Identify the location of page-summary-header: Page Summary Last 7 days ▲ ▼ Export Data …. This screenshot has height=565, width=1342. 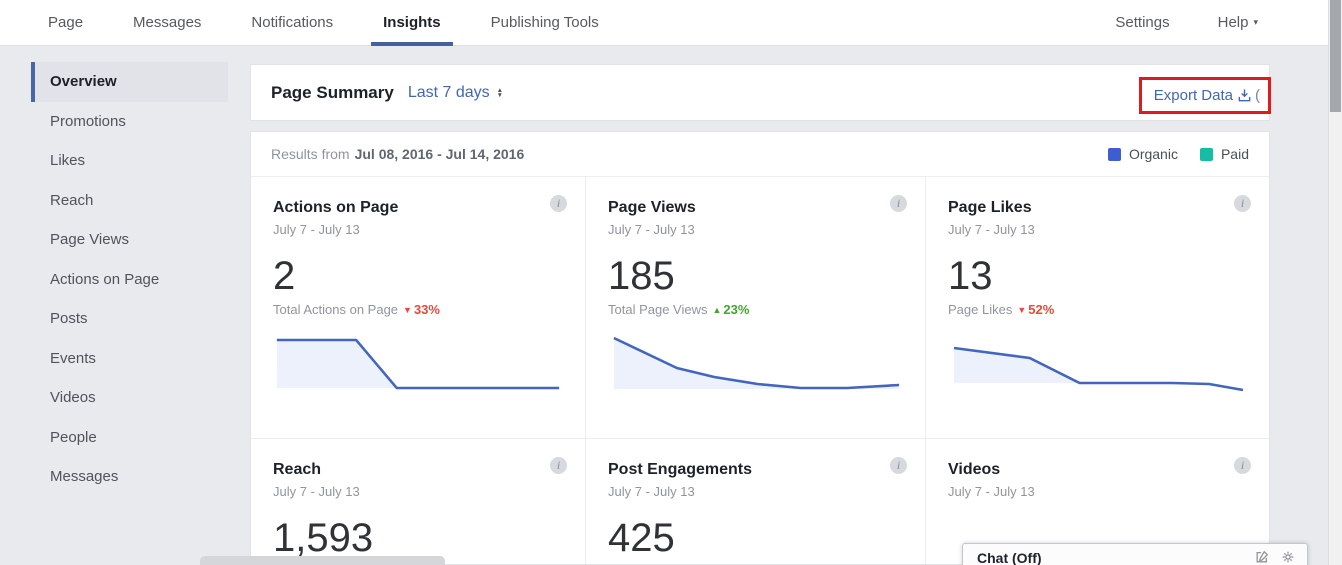
(760, 92).